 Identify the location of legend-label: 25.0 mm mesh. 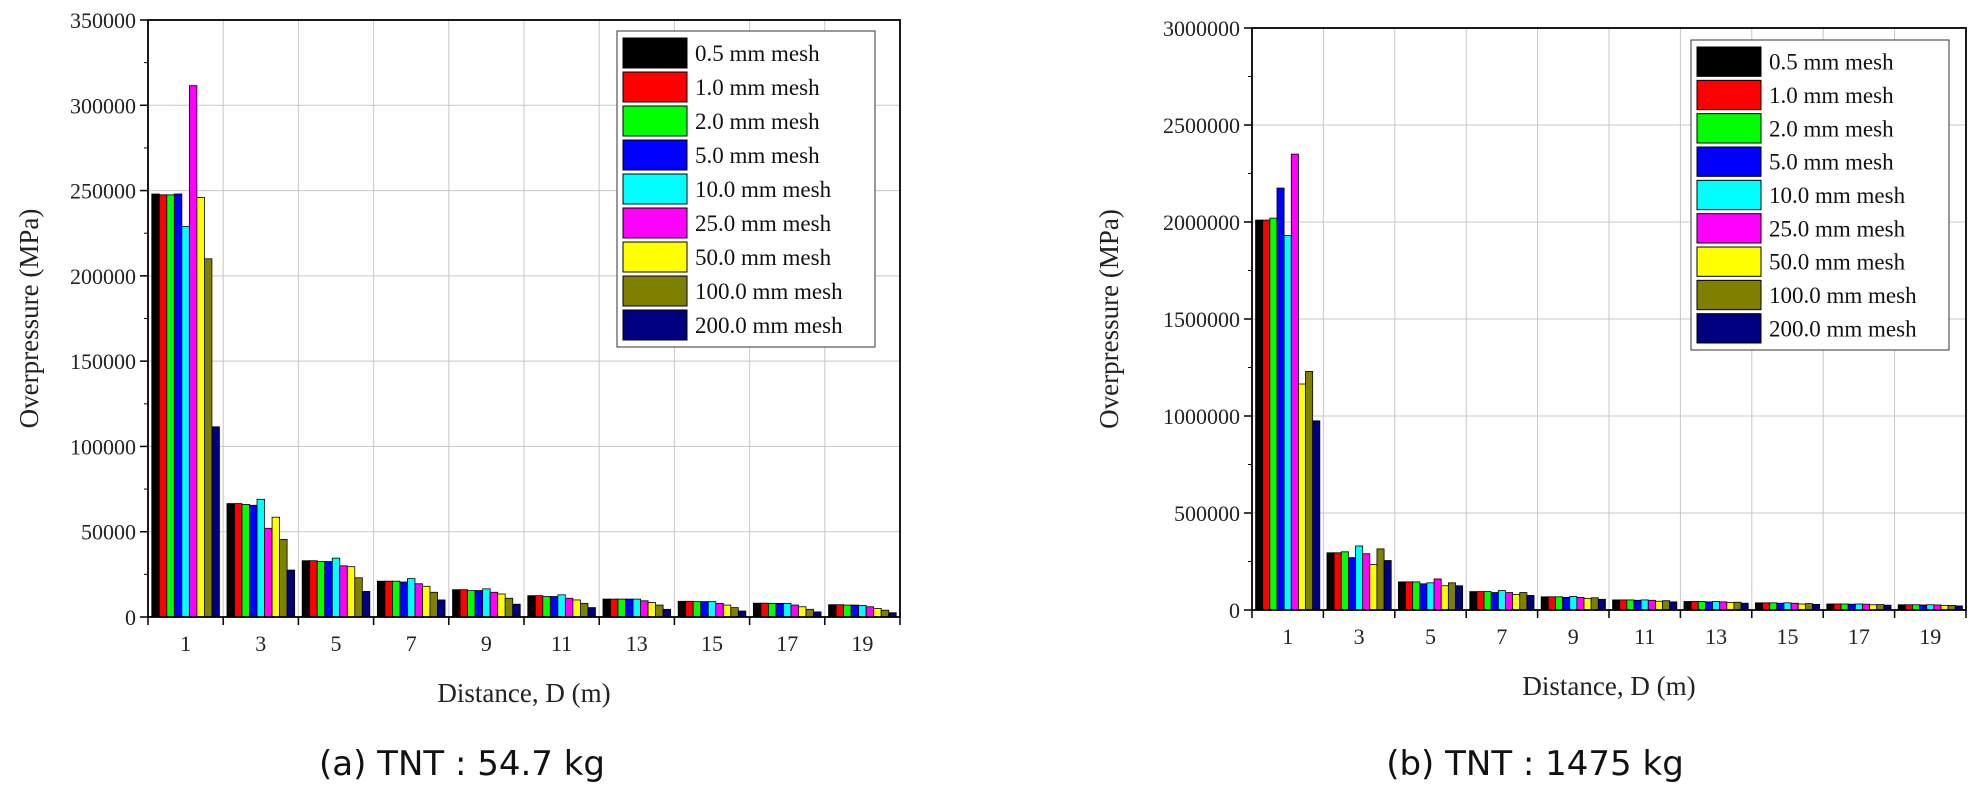
(763, 223).